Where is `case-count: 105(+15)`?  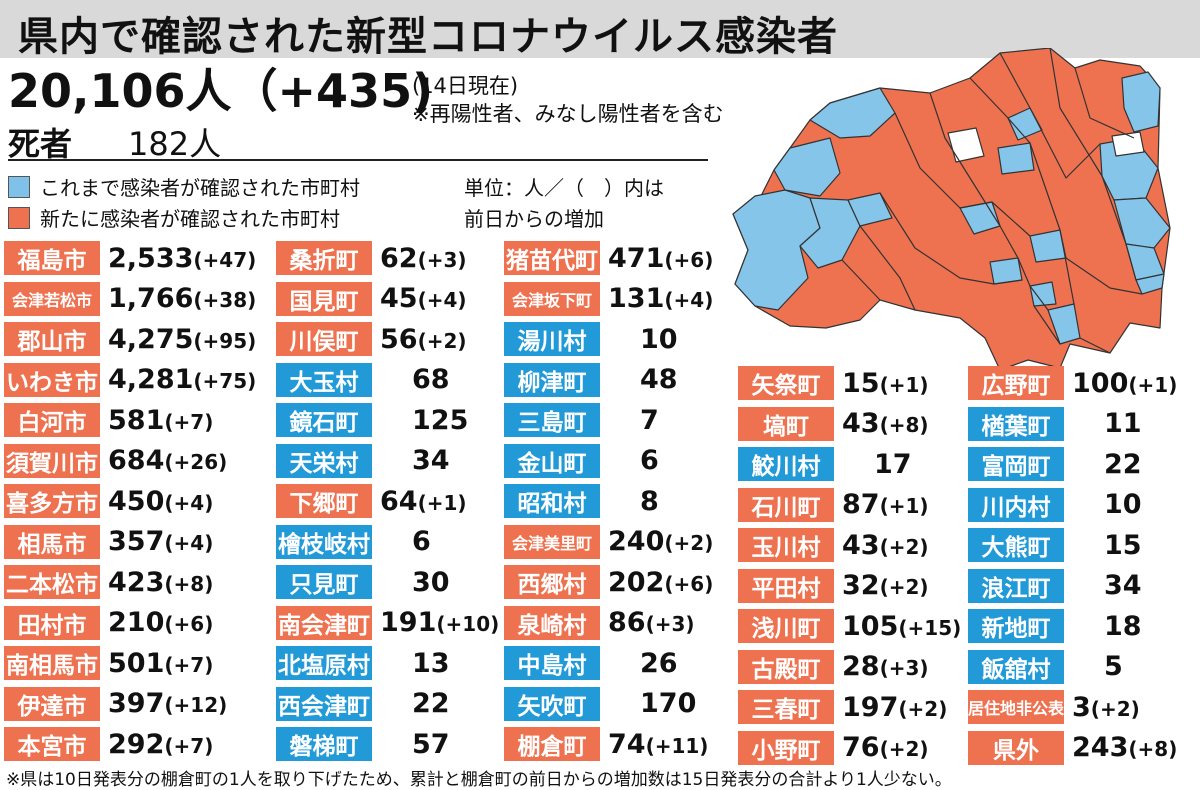
case-count: 105(+15) is located at coordinates (901, 626).